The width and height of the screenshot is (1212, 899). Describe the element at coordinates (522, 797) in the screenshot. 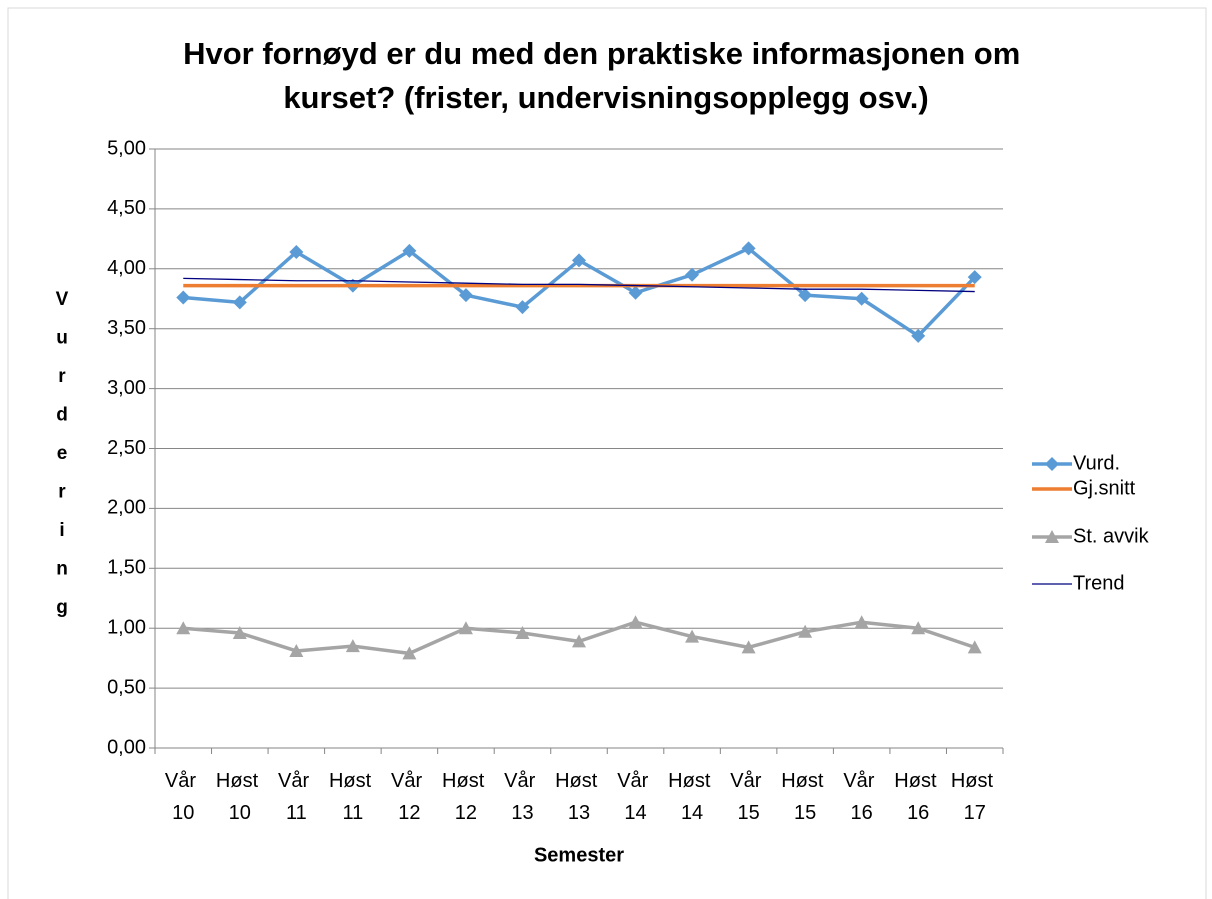

I see `x-tick-label: Vår 13` at that location.